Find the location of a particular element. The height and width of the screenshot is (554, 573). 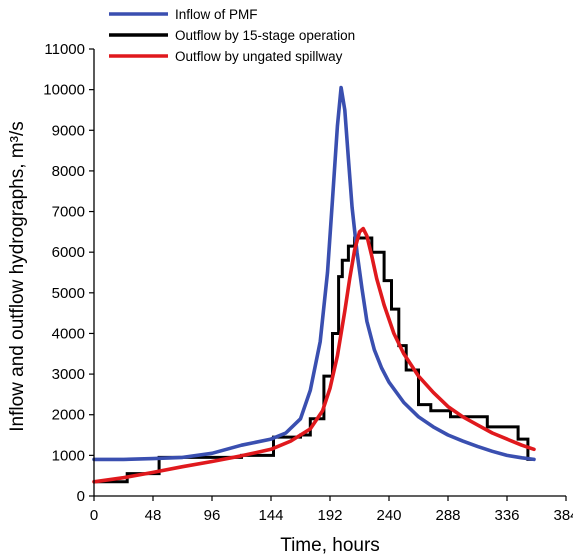

y-tick-label: 5000 is located at coordinates (68, 293).